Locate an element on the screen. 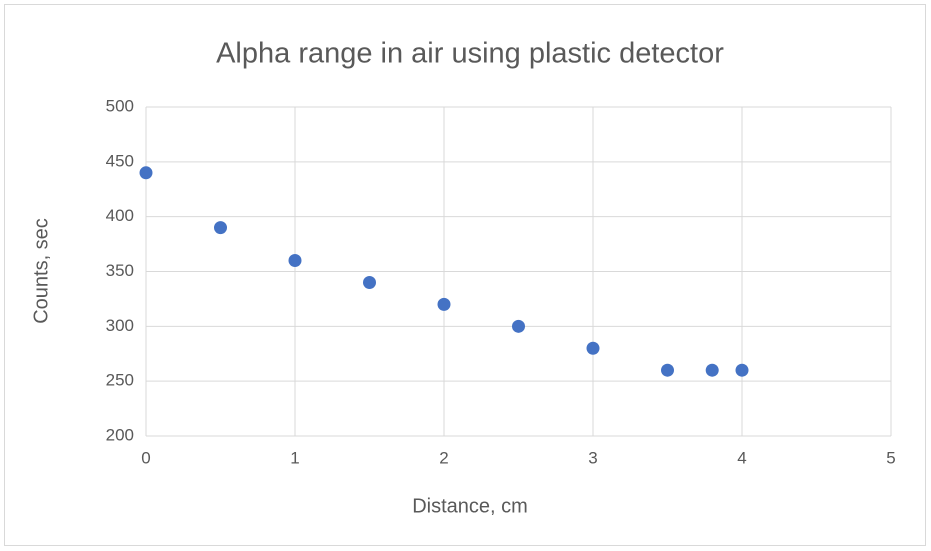 Image resolution: width=931 pixels, height=551 pixels. y-tick-label: 300 is located at coordinates (120, 325).